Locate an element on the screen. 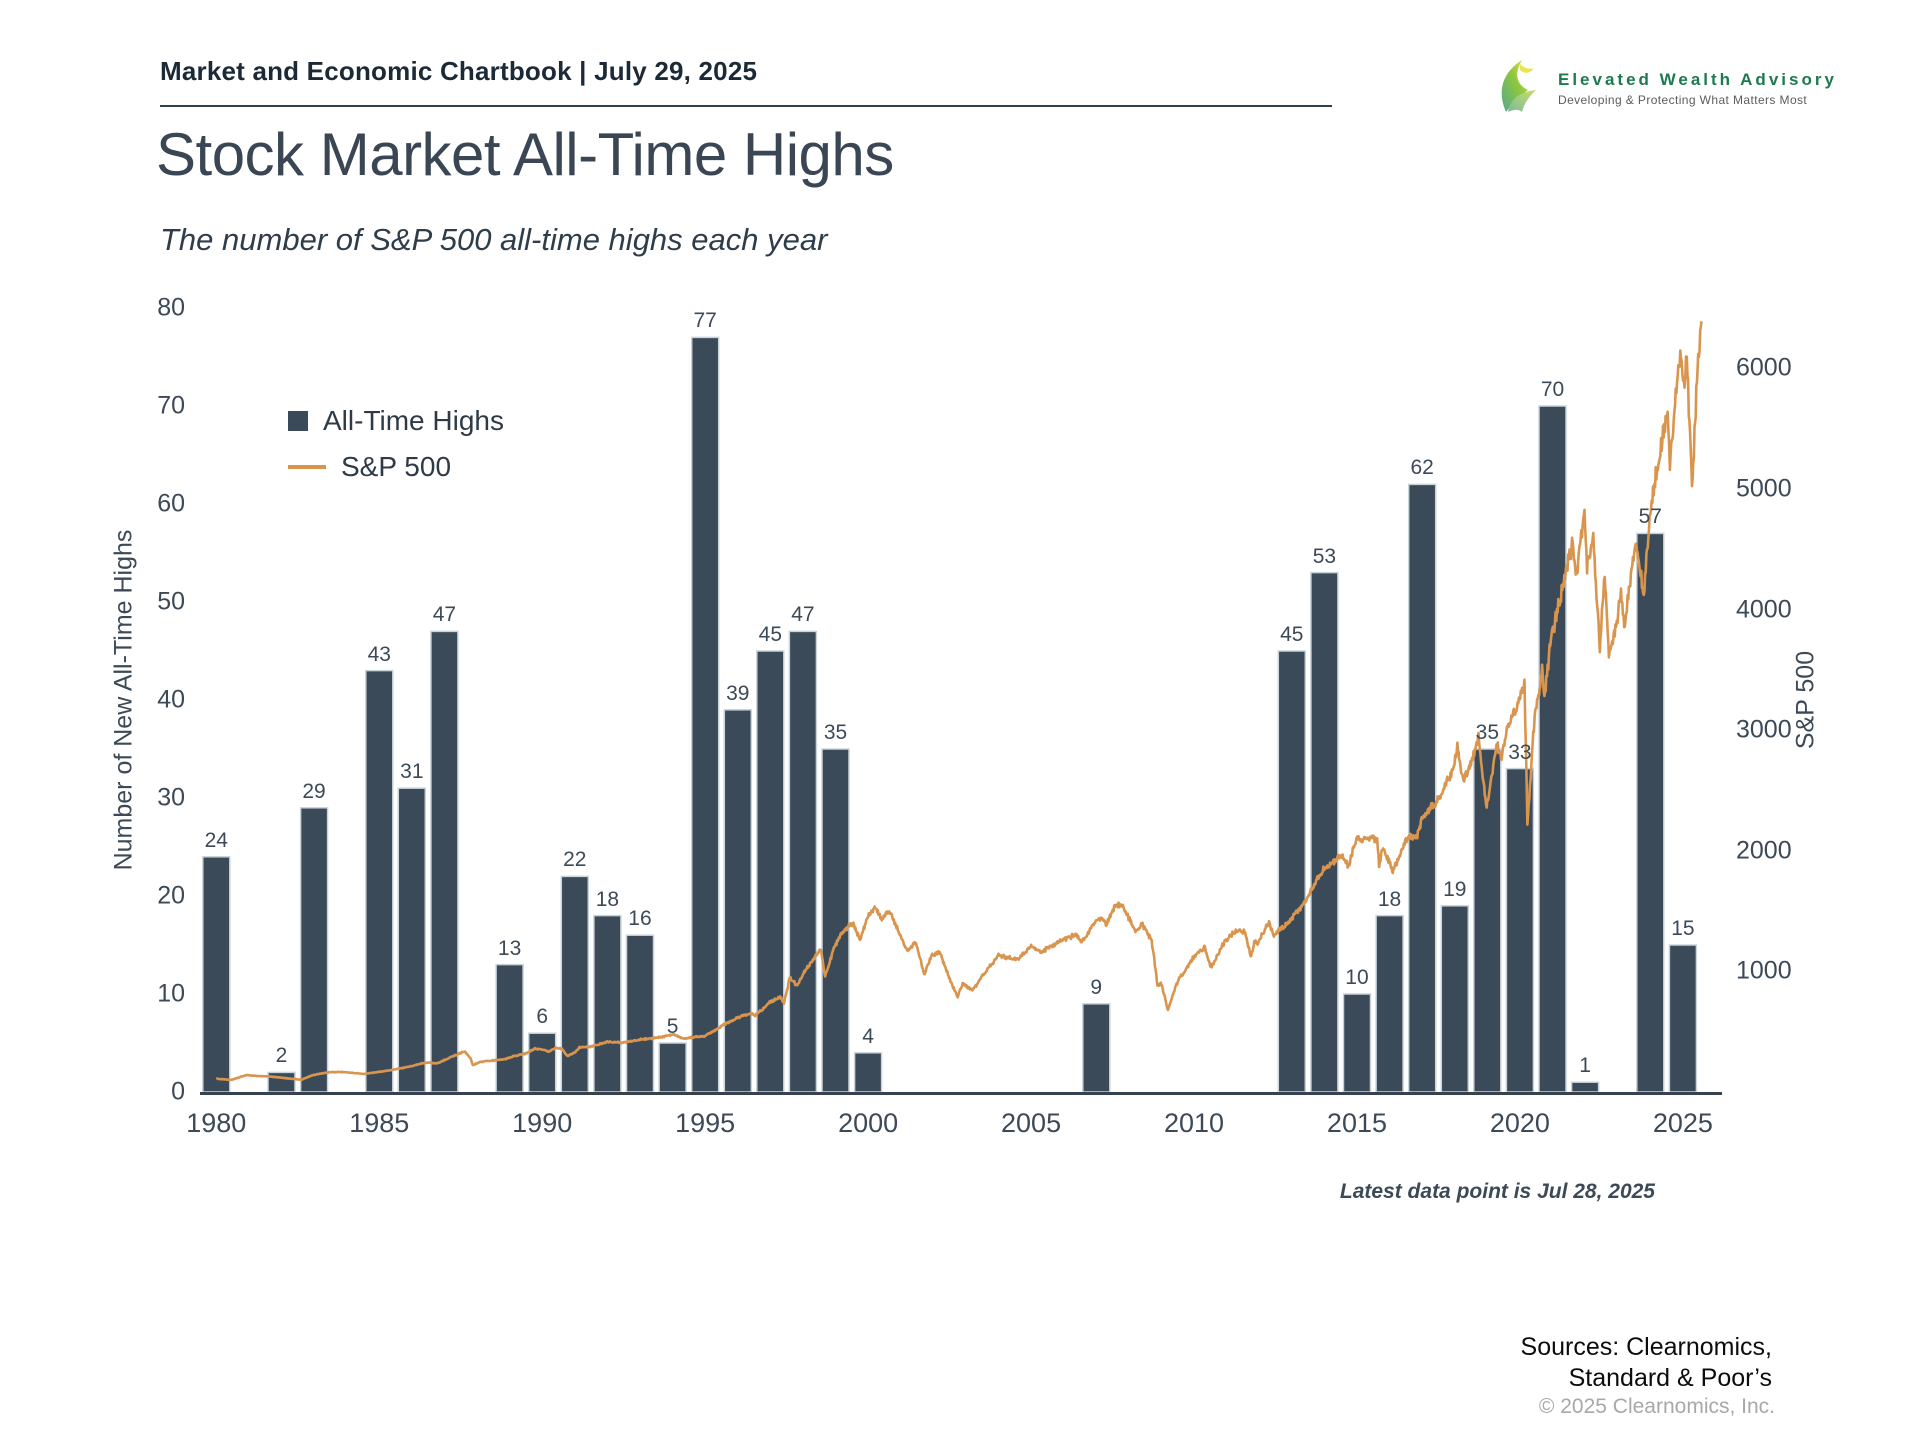 This screenshot has height=1440, width=1920. bar-value-2014: 53 is located at coordinates (1324, 556).